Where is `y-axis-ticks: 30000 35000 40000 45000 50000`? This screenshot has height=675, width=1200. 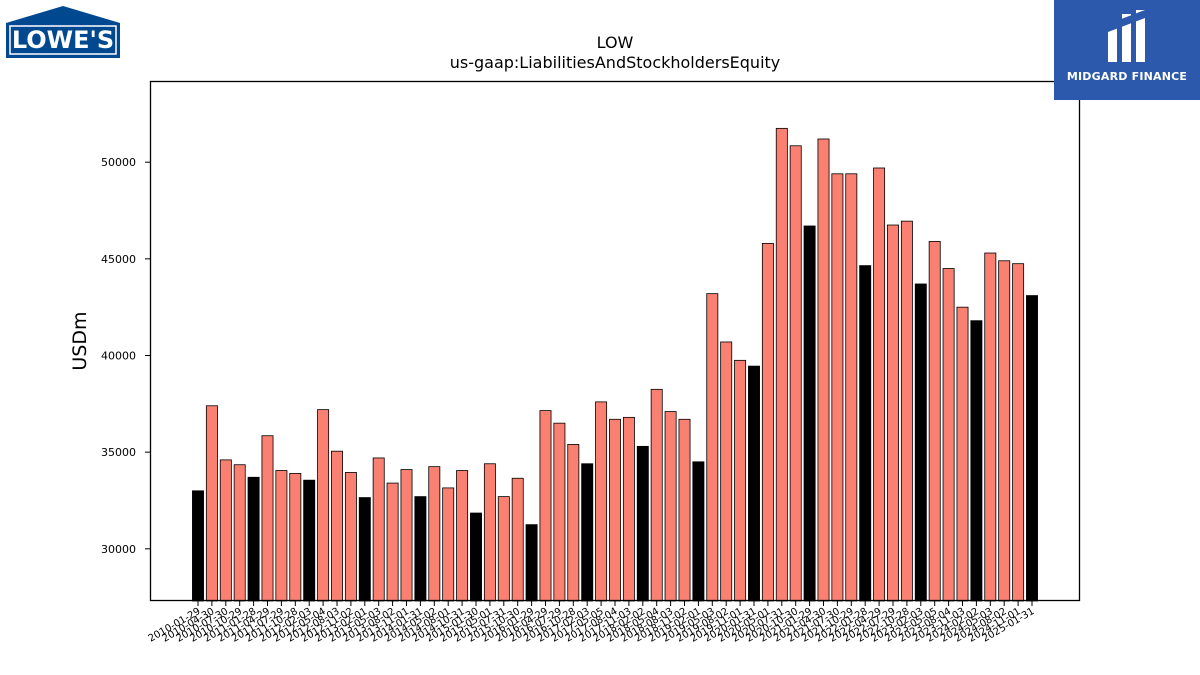
y-axis-ticks: 30000 35000 40000 45000 50000 is located at coordinates (125, 356).